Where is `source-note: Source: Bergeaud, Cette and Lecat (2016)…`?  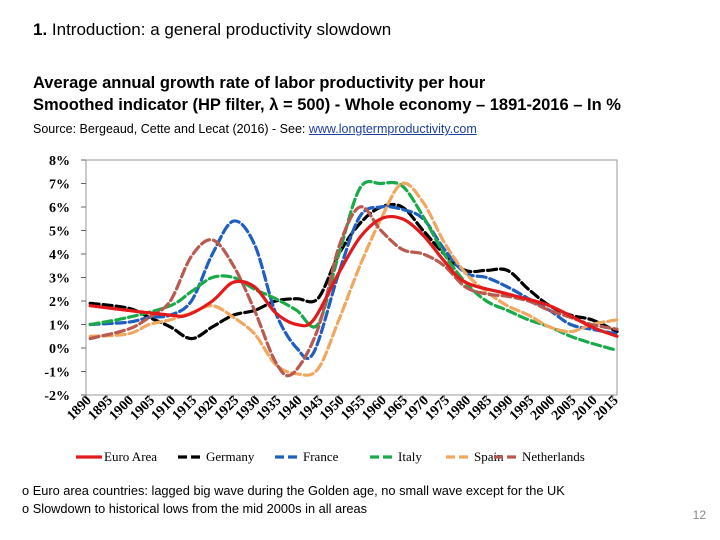 source-note: Source: Bergeaud, Cette and Lecat (2016)… is located at coordinates (255, 129).